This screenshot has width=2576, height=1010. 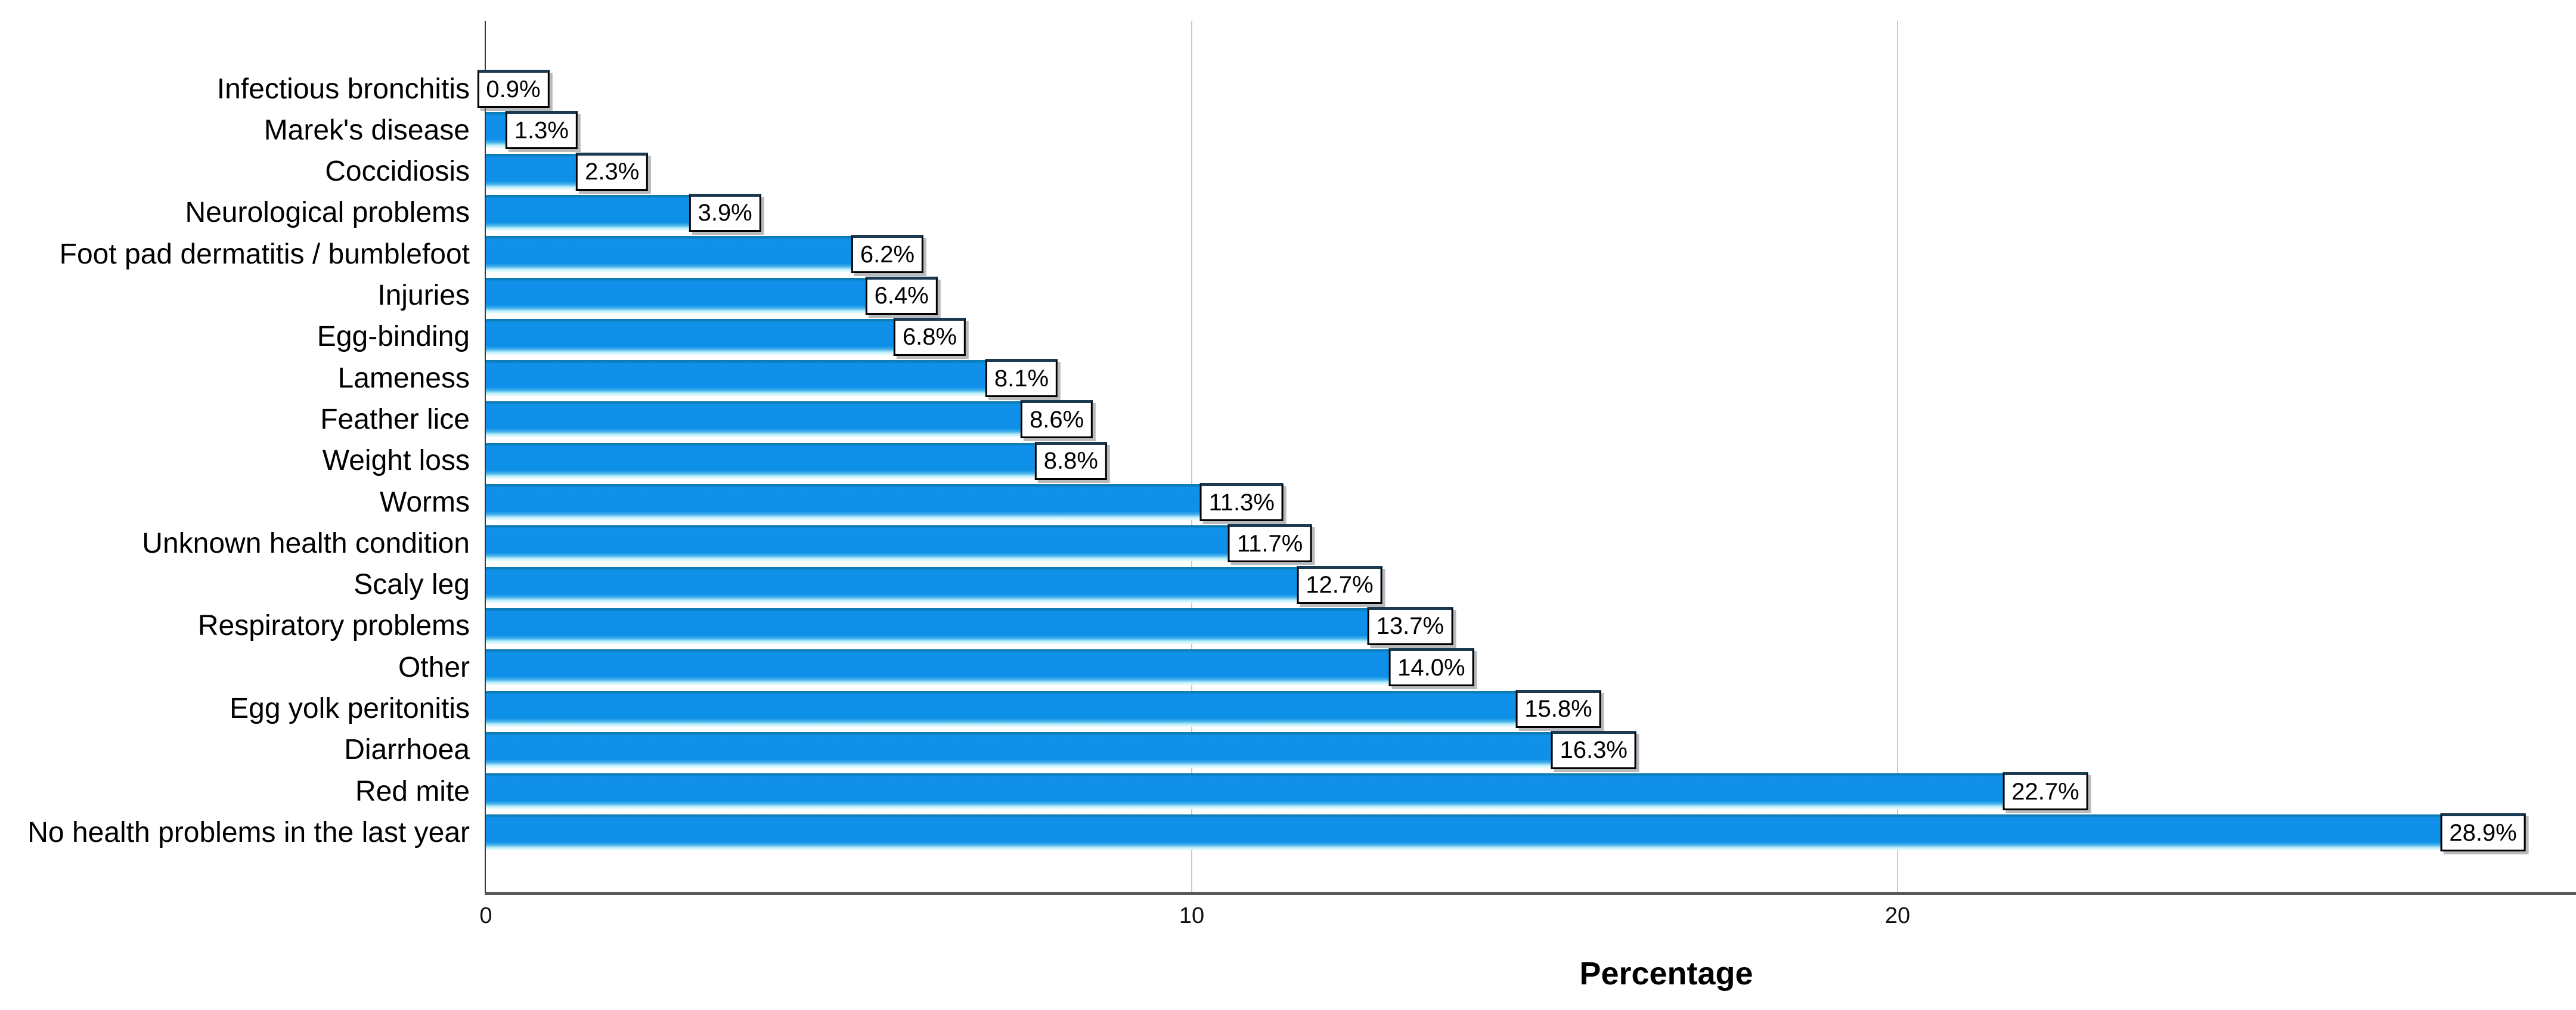 What do you see at coordinates (2045, 791) in the screenshot?
I see `bar-value-label: 22.7%` at bounding box center [2045, 791].